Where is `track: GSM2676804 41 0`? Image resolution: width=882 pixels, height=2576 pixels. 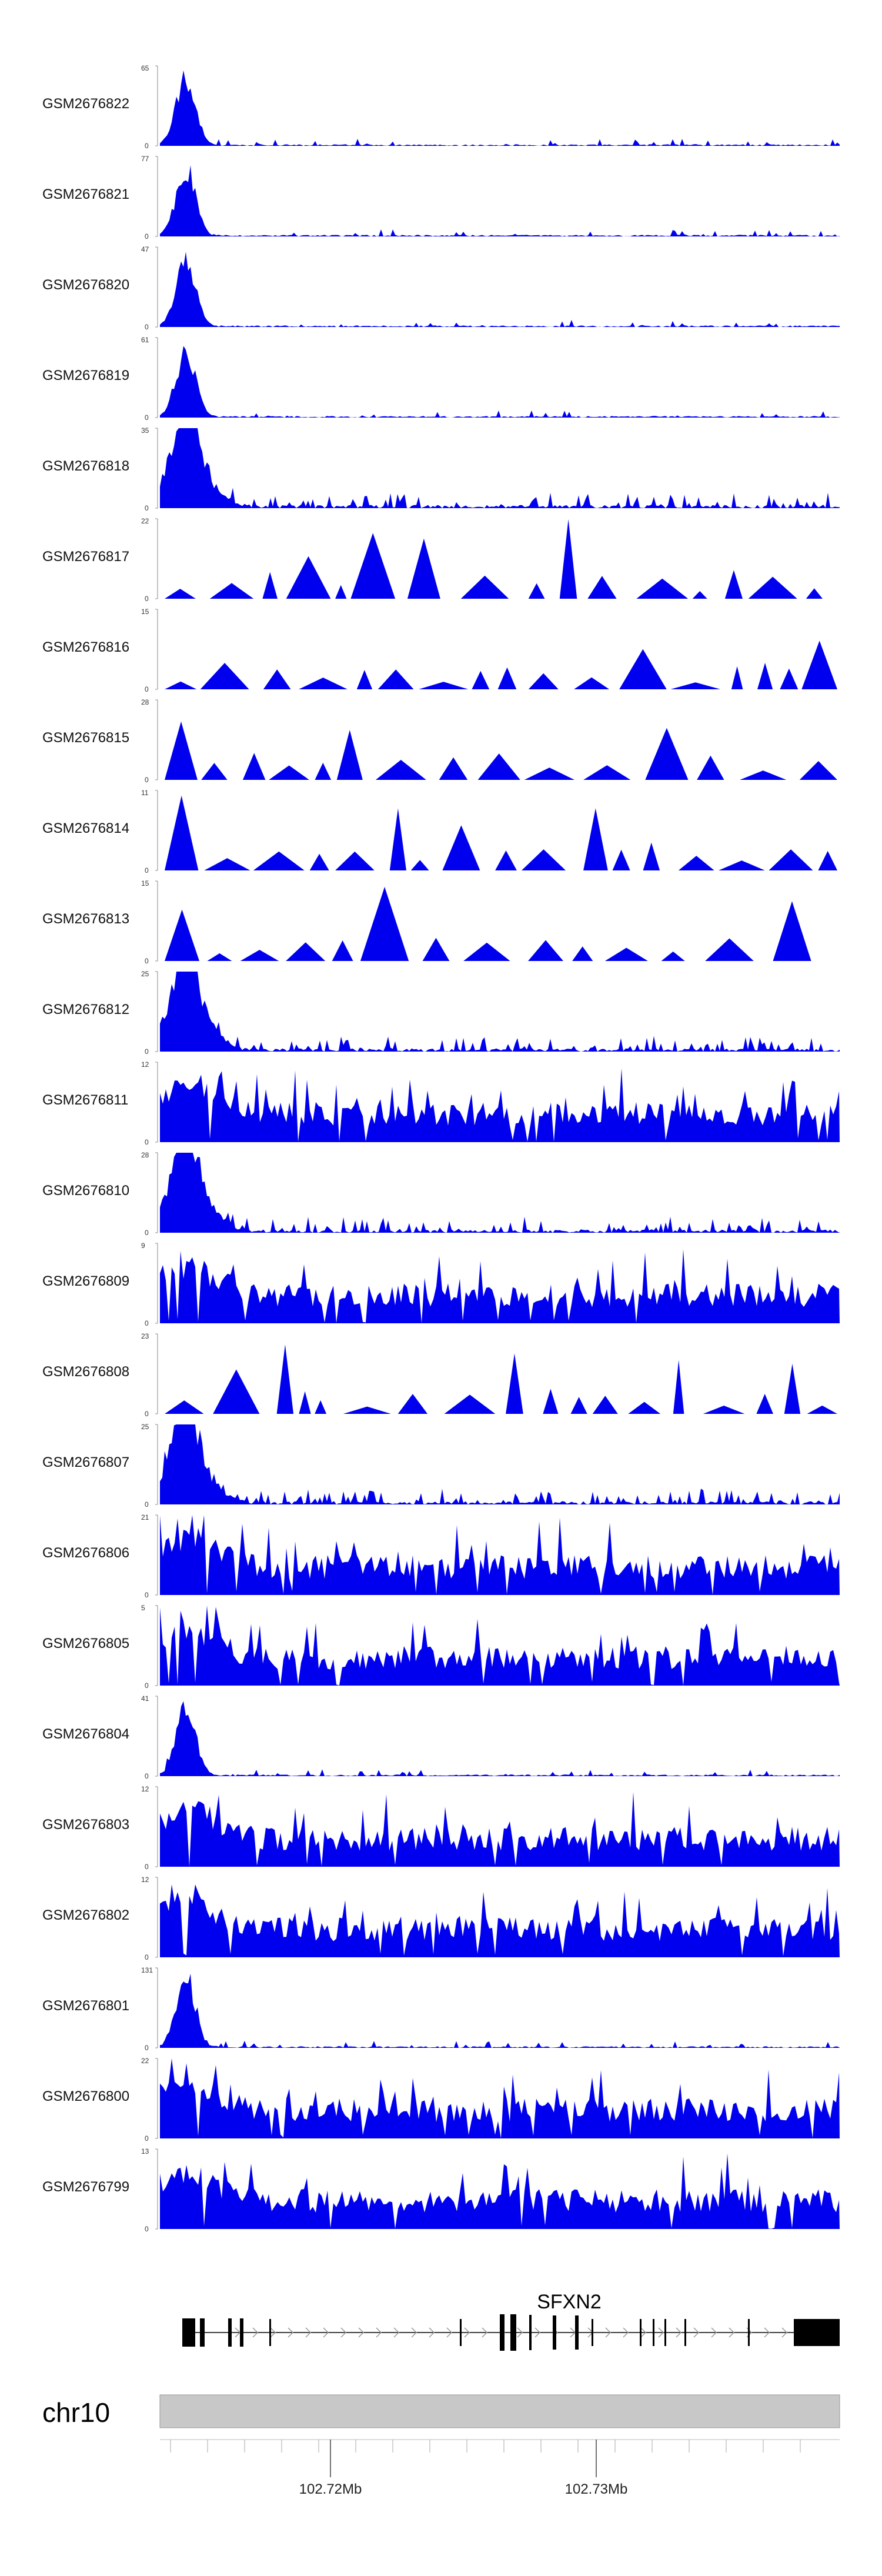
track: GSM2676804 41 0 is located at coordinates (441, 1737).